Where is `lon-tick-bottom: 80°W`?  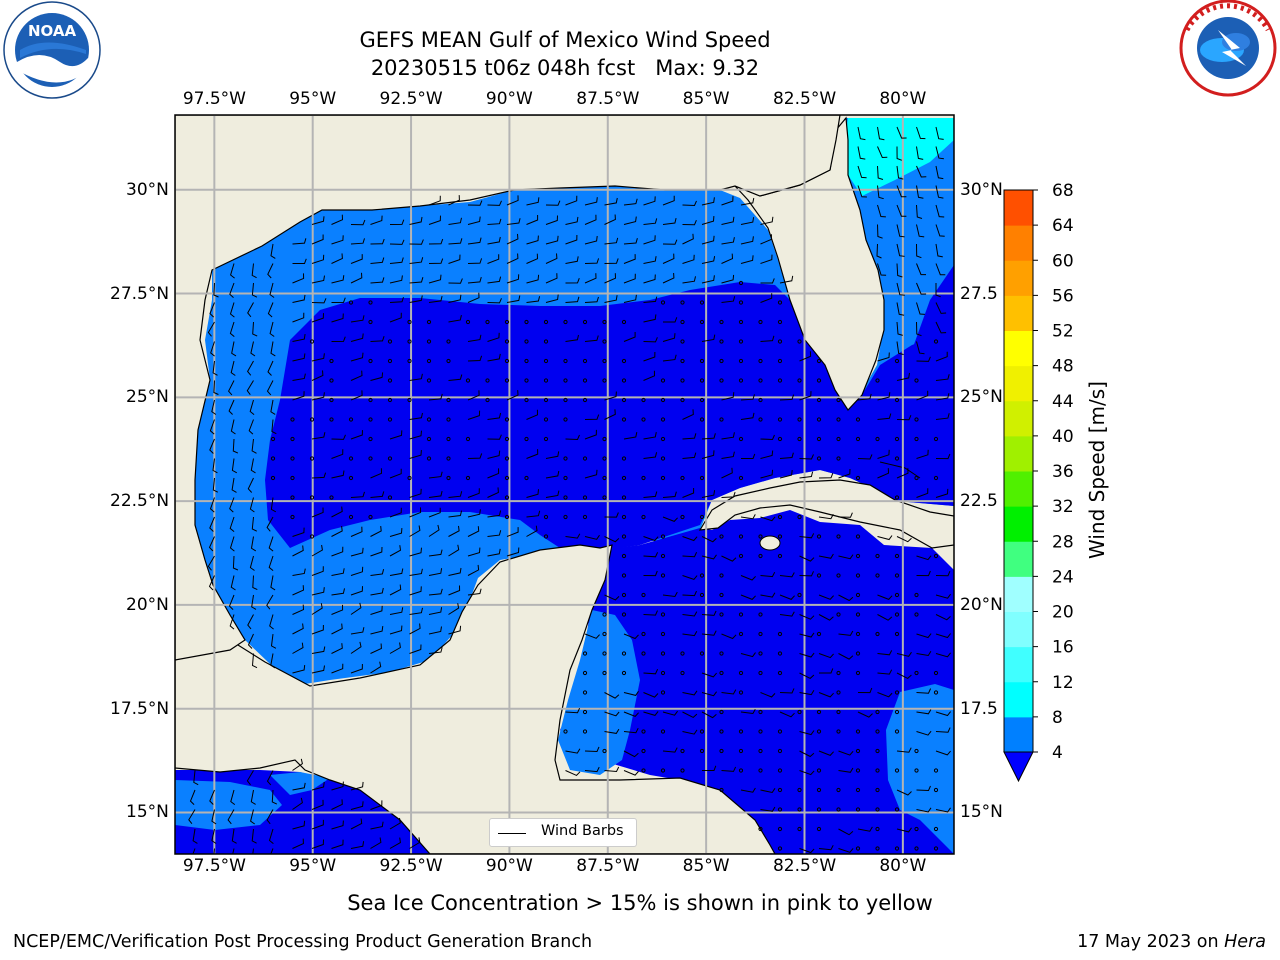
lon-tick-bottom: 80°W is located at coordinates (903, 866).